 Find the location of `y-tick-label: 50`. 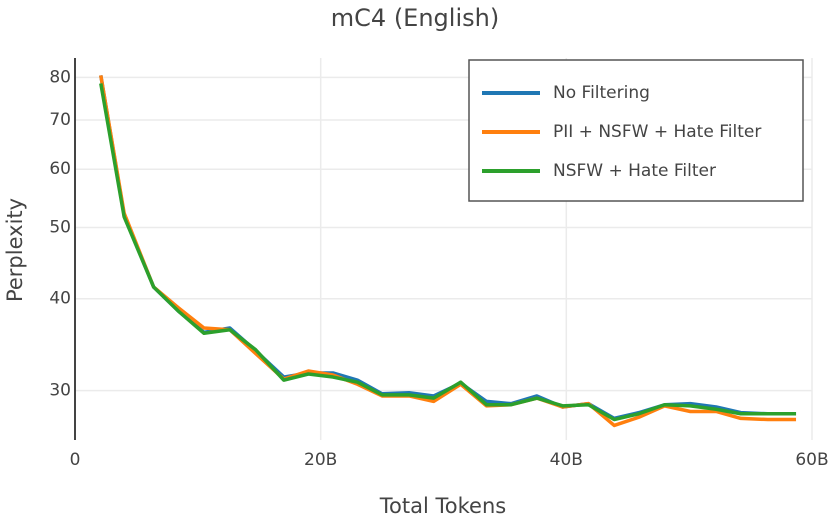

y-tick-label: 50 is located at coordinates (60, 227).